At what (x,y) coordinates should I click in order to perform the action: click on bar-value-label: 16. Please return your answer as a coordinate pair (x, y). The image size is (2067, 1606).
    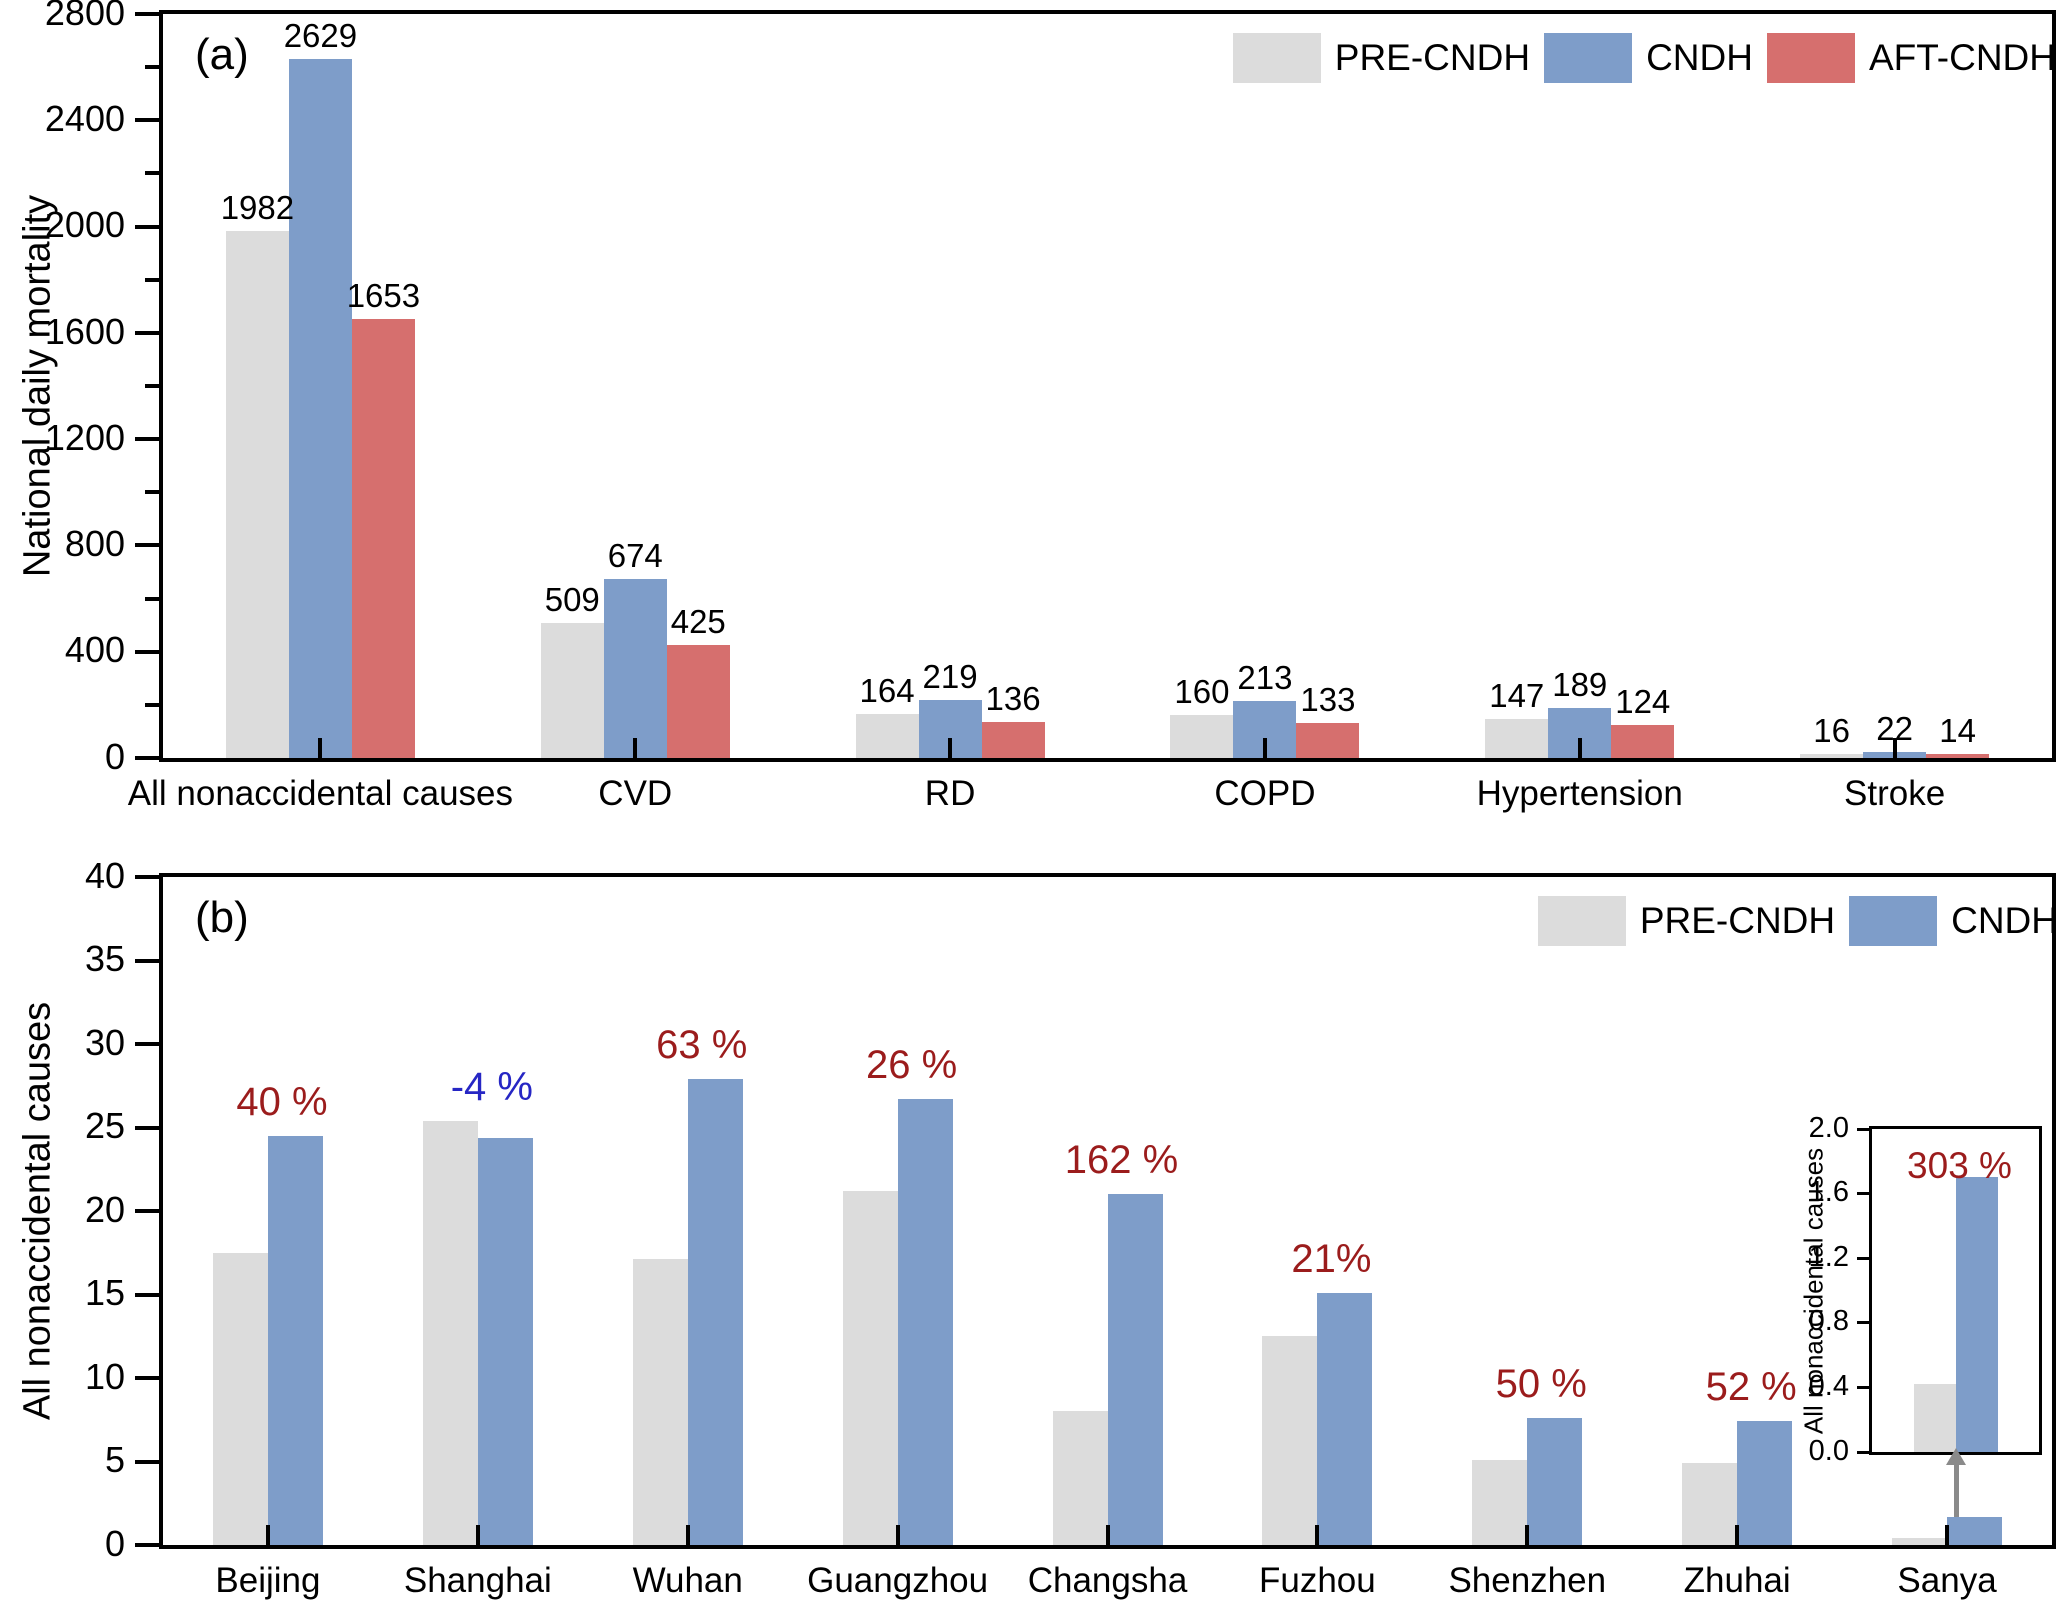
    Looking at the image, I should click on (1831, 730).